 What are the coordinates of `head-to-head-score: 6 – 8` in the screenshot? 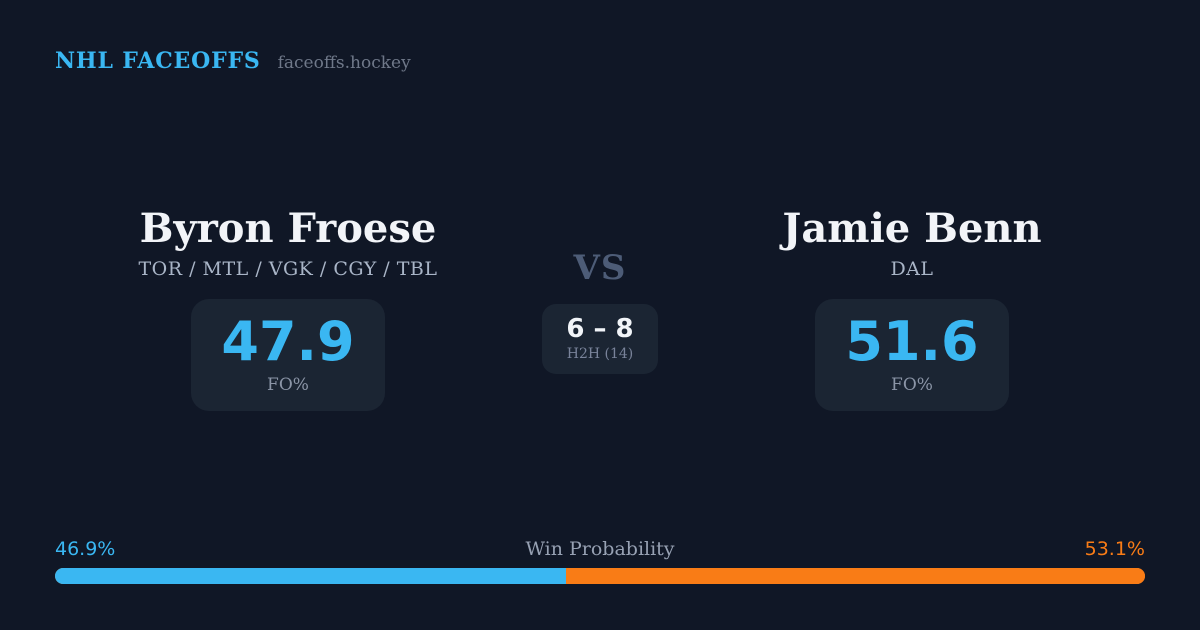 It's located at (600, 329).